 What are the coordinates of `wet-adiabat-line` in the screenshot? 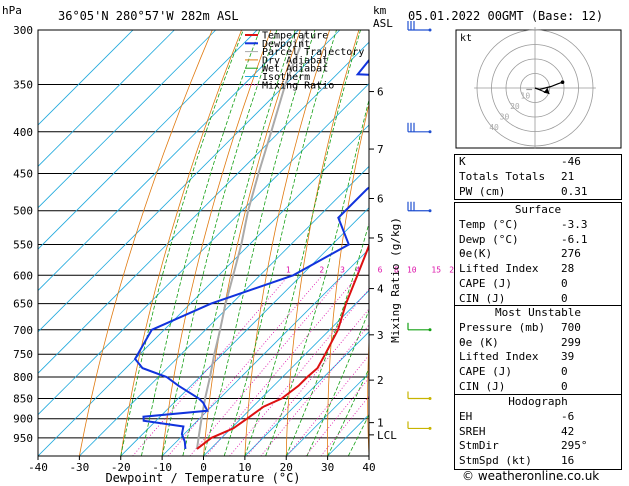 It's located at (327, 338).